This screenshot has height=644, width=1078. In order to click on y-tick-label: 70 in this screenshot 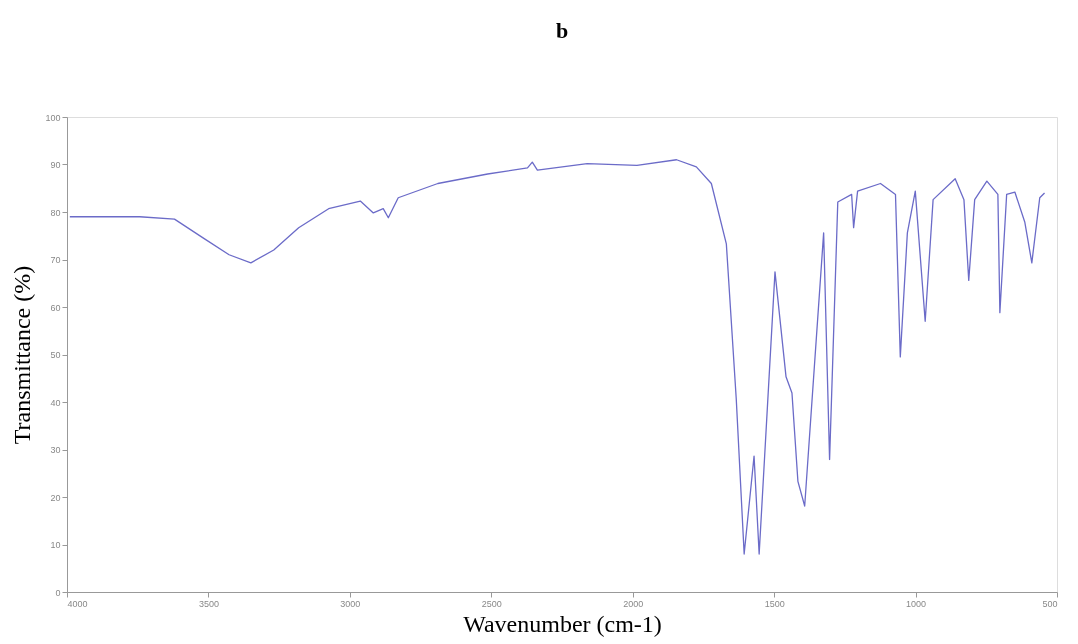, I will do `click(55, 260)`.